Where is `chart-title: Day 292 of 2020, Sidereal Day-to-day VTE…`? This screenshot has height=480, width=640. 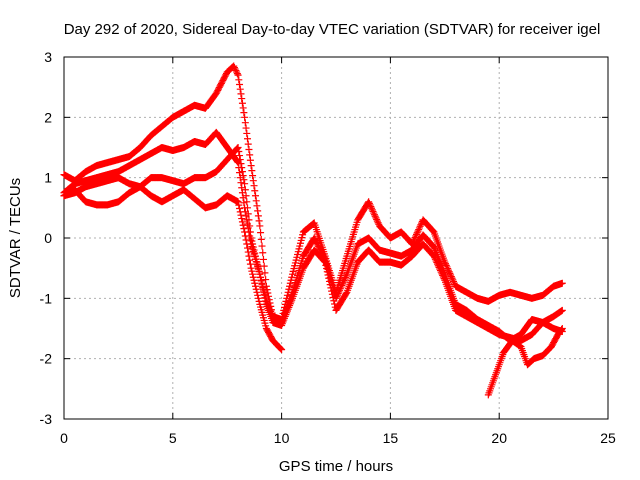 chart-title: Day 292 of 2020, Sidereal Day-to-day VTE… is located at coordinates (332, 29).